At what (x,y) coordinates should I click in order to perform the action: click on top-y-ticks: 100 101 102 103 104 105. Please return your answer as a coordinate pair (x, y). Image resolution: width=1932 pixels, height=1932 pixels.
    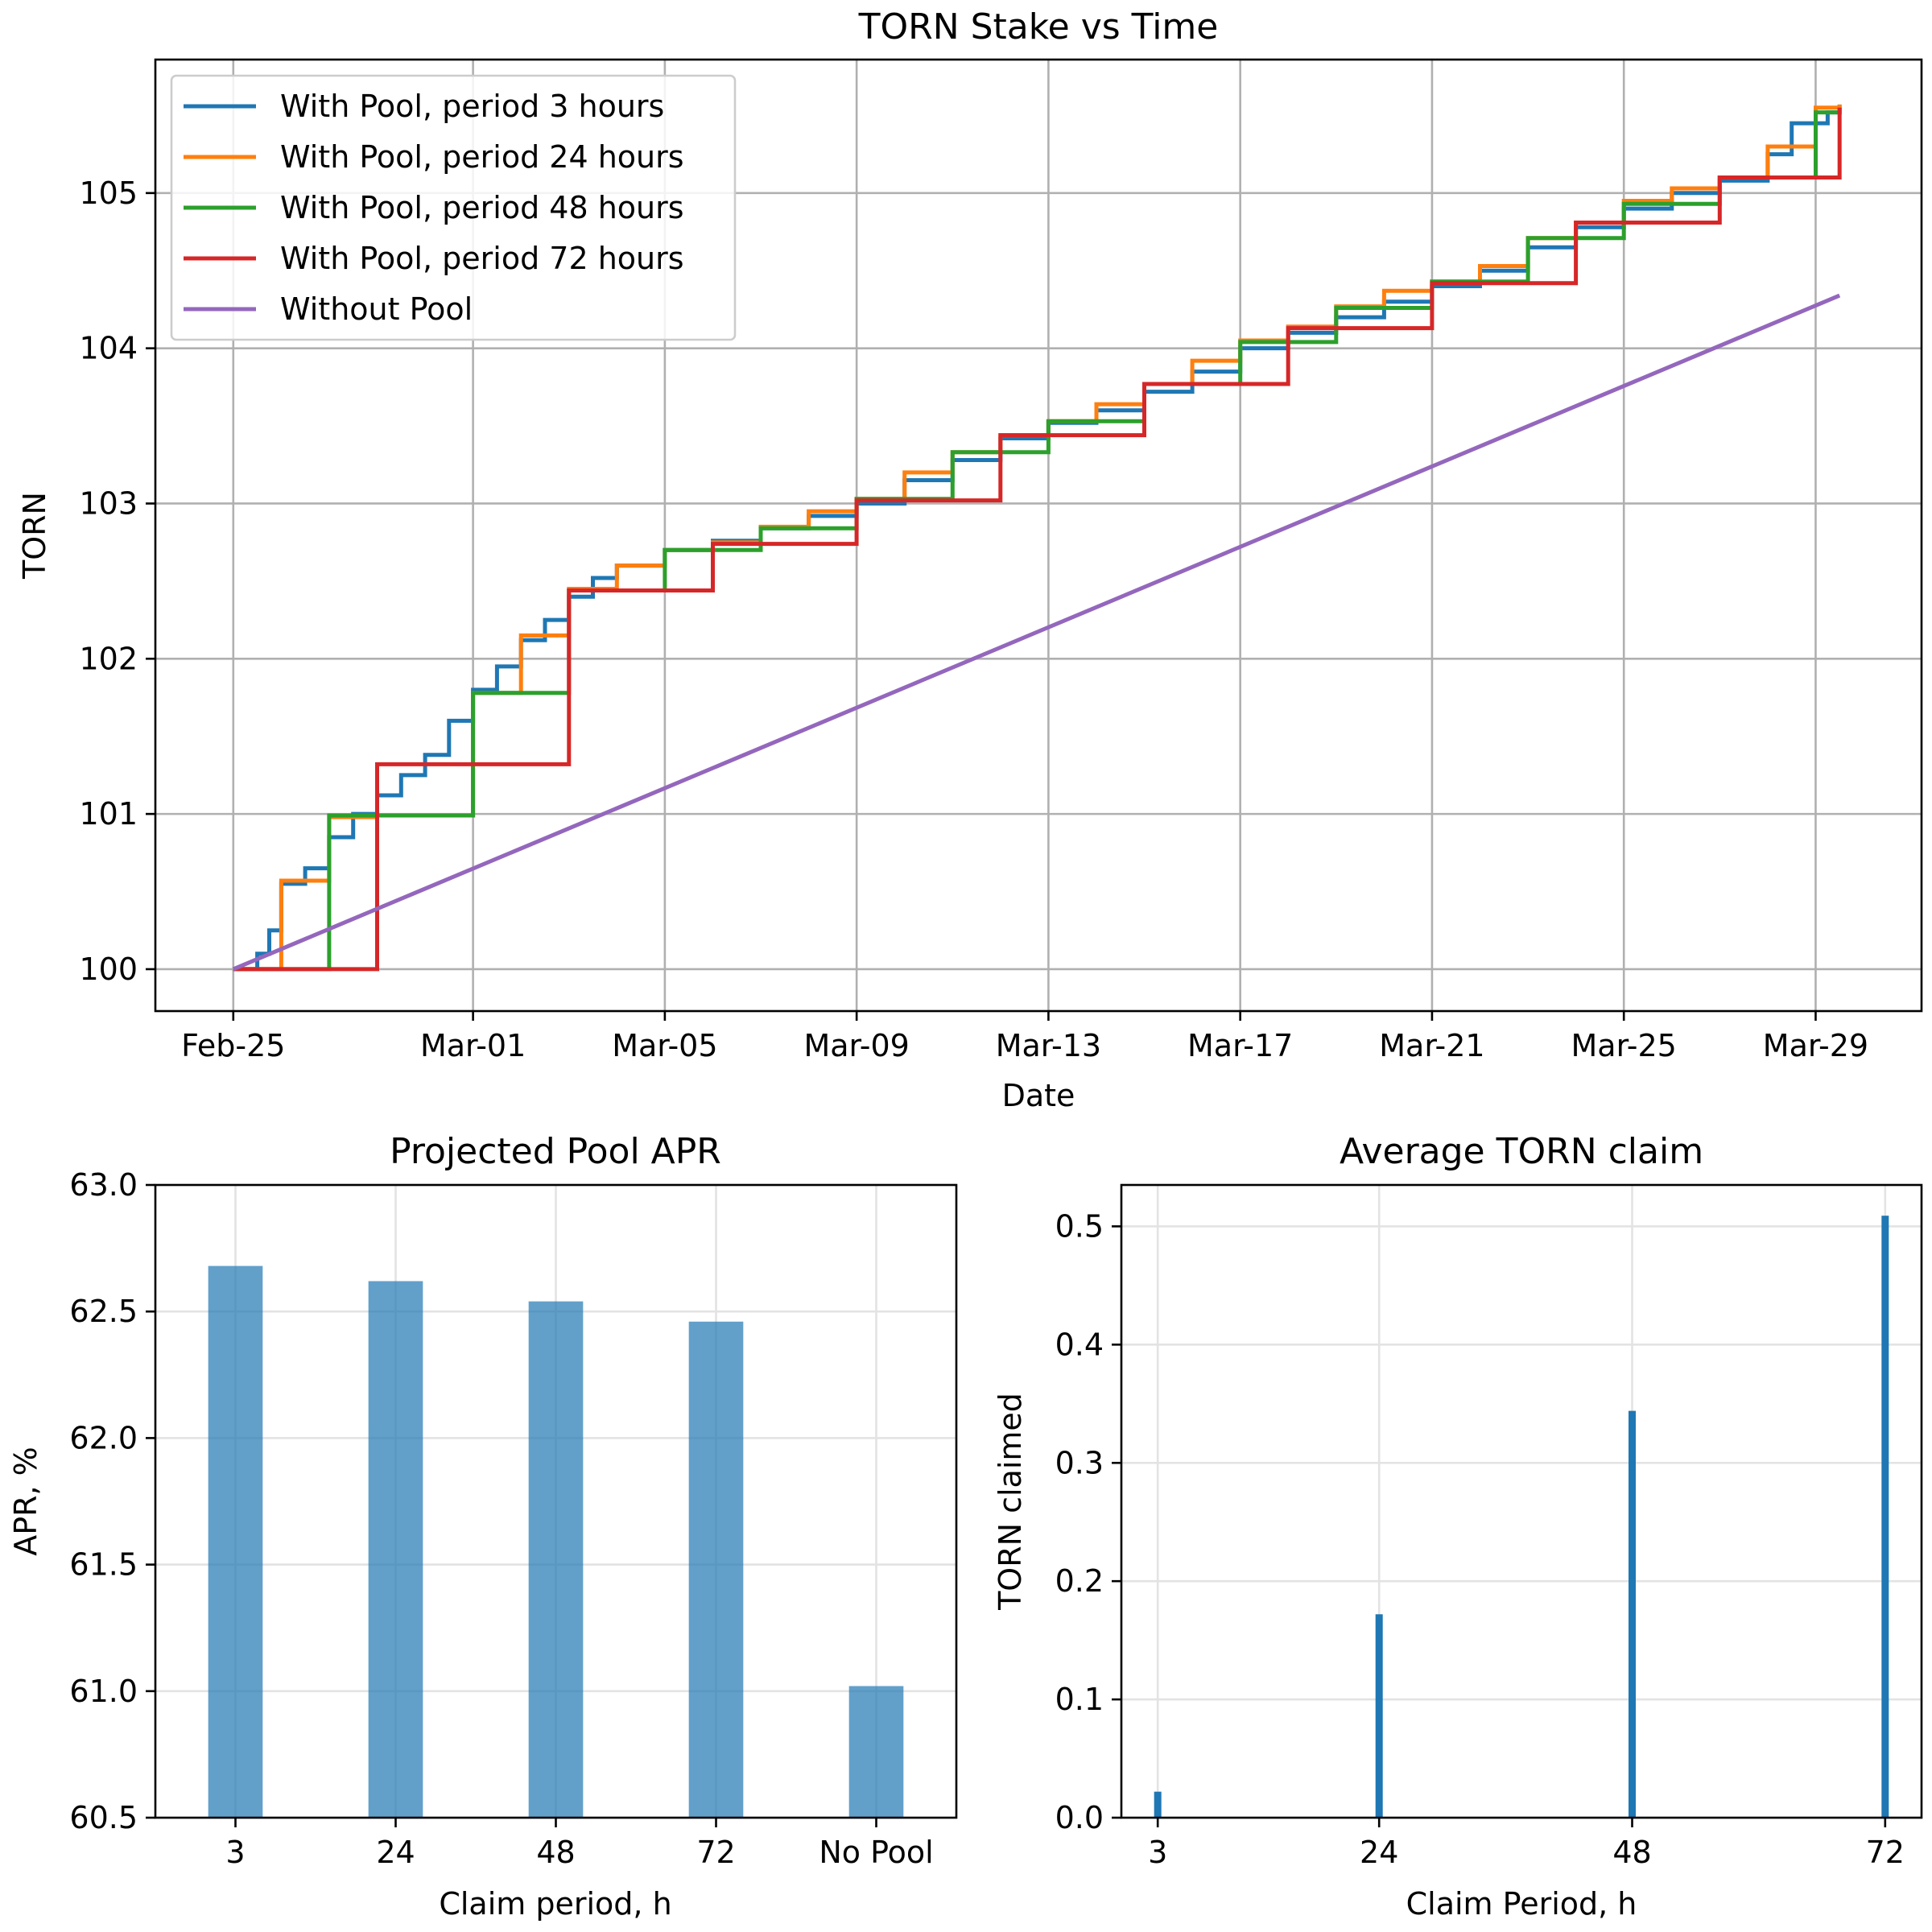
    Looking at the image, I should click on (117, 581).